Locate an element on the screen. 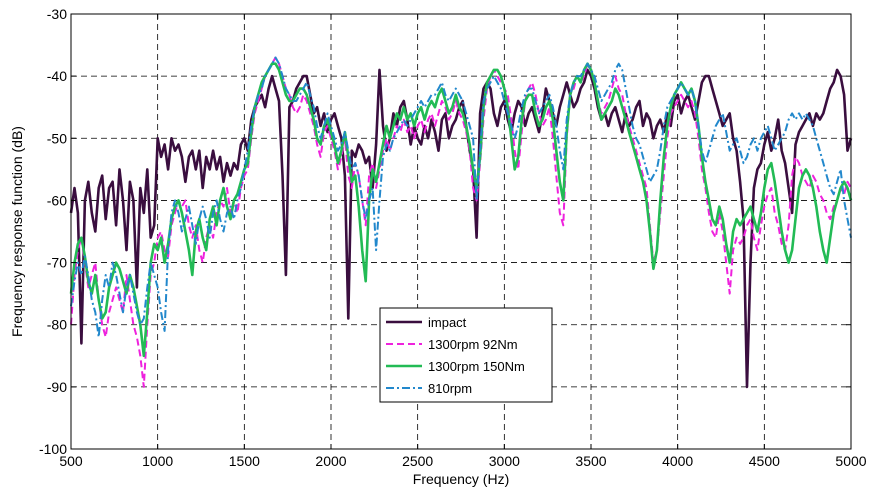  x-axis-label: Frequency (Hz) is located at coordinates (461, 479).